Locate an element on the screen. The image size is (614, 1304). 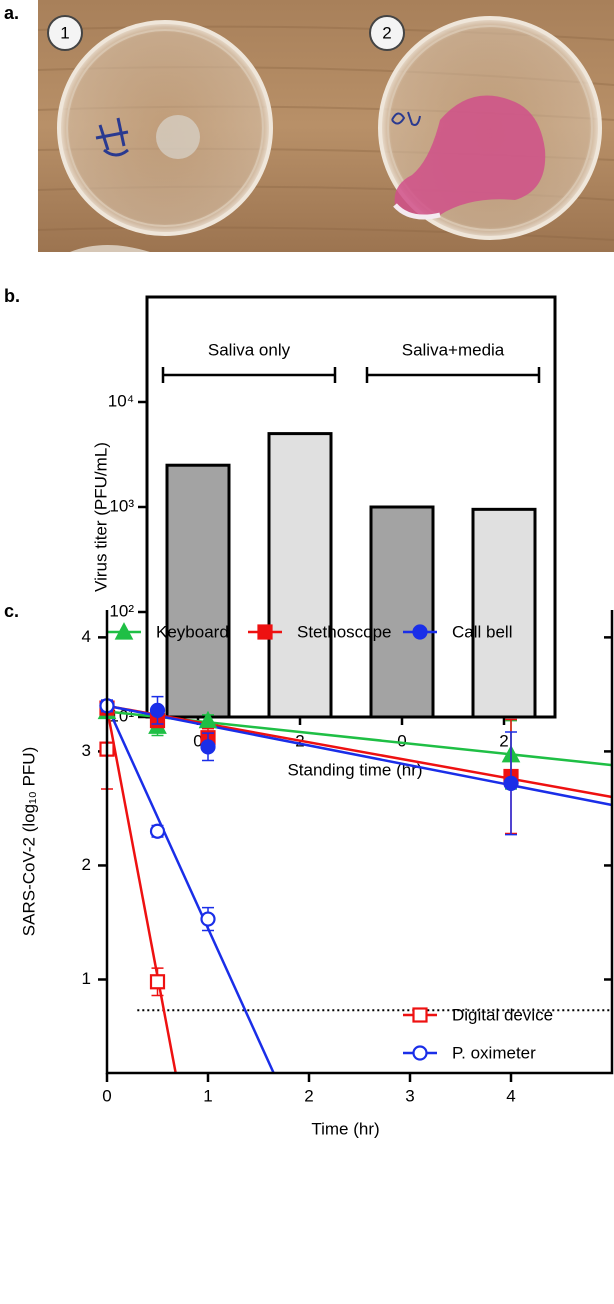
legend-entry: Keyboard is located at coordinates (168, 631).